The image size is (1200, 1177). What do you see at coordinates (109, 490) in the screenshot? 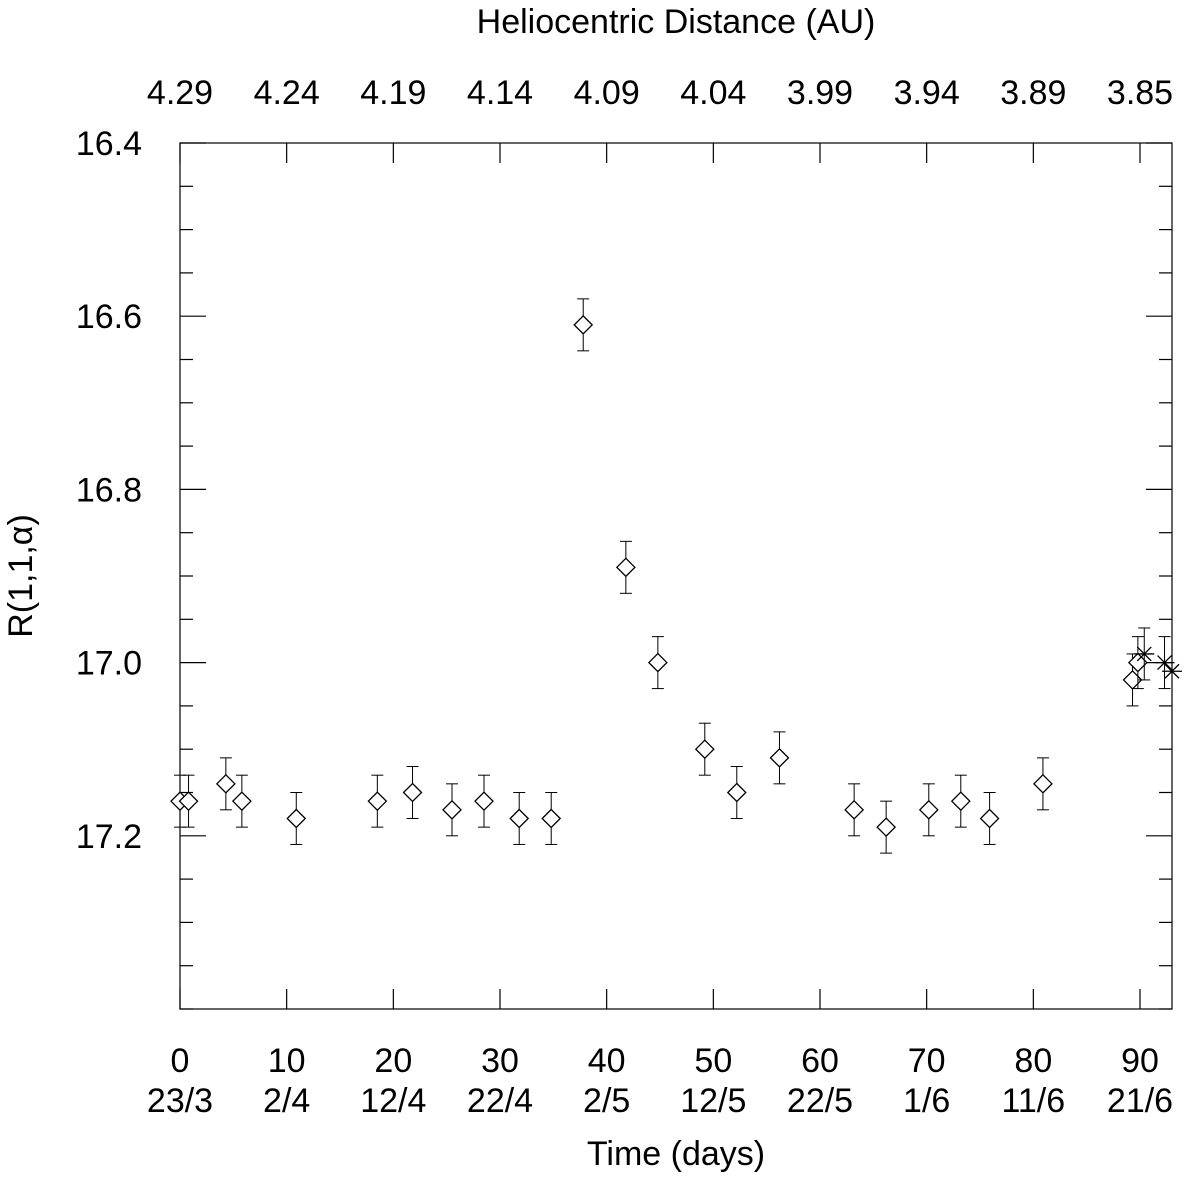
I see `y-tick-label: 16.8` at bounding box center [109, 490].